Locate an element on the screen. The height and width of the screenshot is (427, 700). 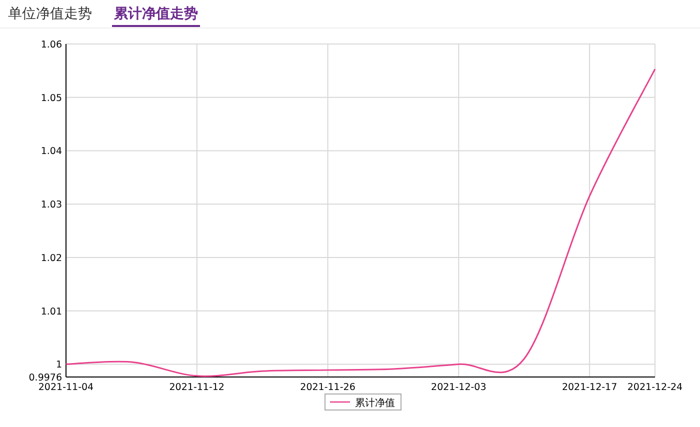
x-tick-label: 2021-12-24 is located at coordinates (655, 387).